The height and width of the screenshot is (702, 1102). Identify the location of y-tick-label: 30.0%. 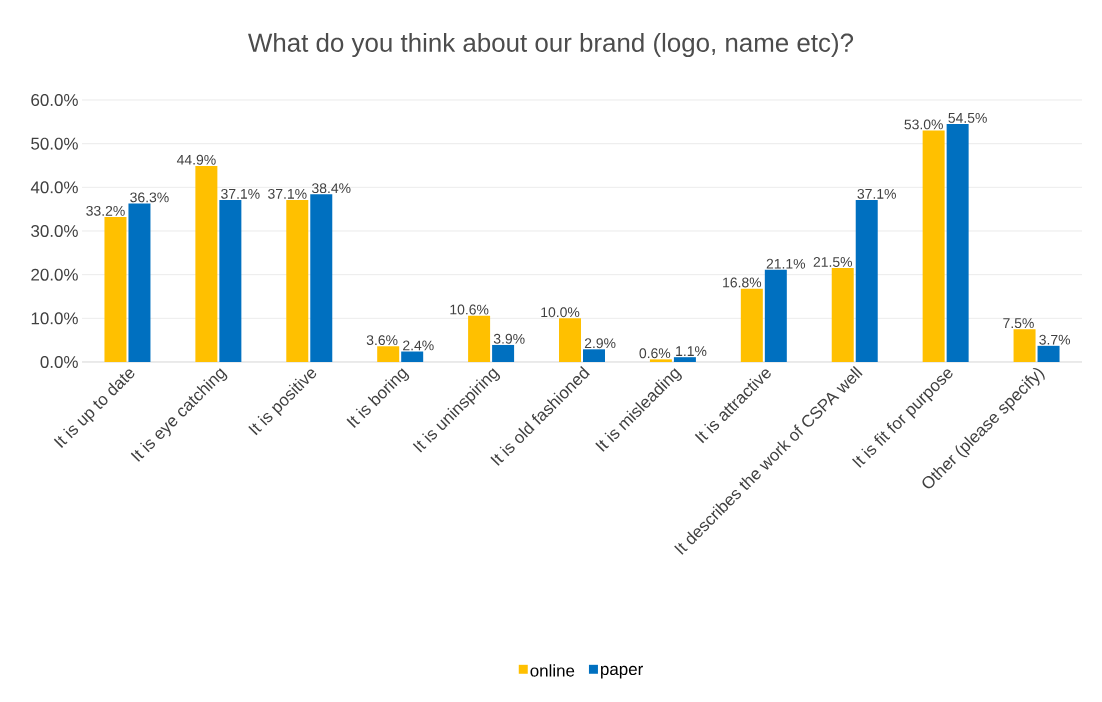
(54, 230).